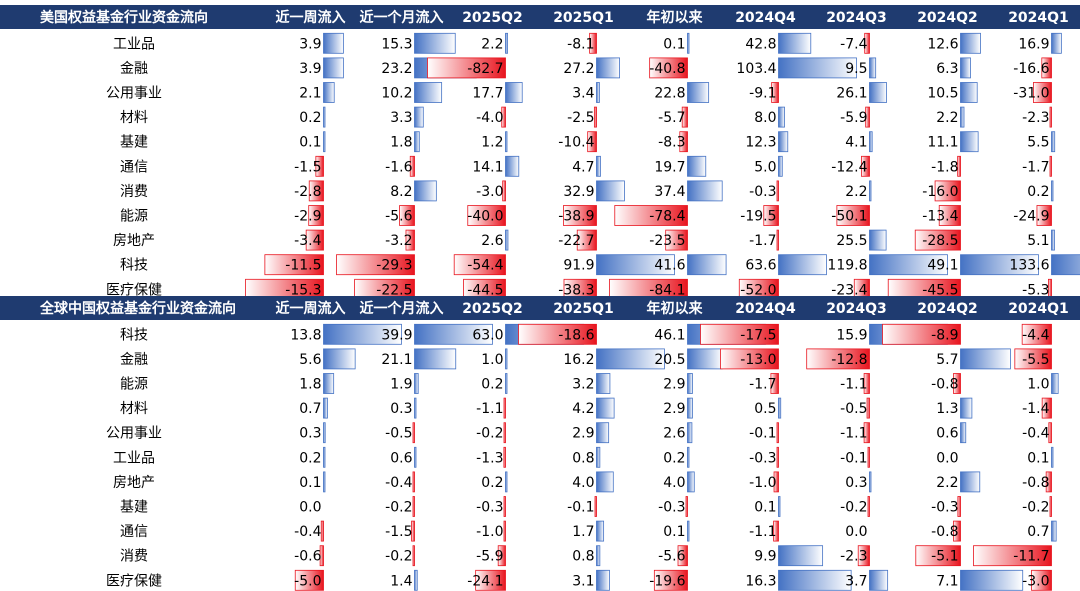  I want to click on cell-value: 63.6, so click(760, 266).